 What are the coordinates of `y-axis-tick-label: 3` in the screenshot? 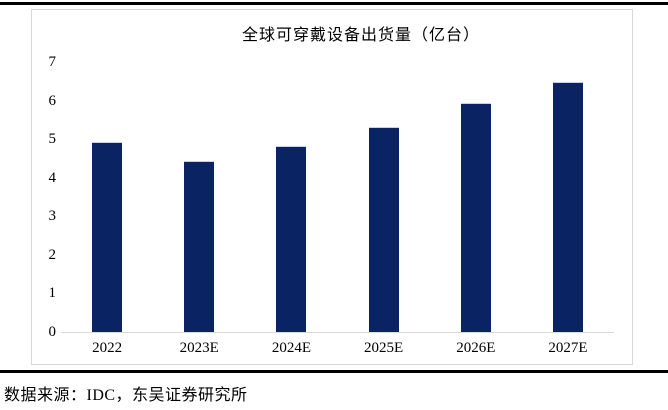 It's located at (52, 216).